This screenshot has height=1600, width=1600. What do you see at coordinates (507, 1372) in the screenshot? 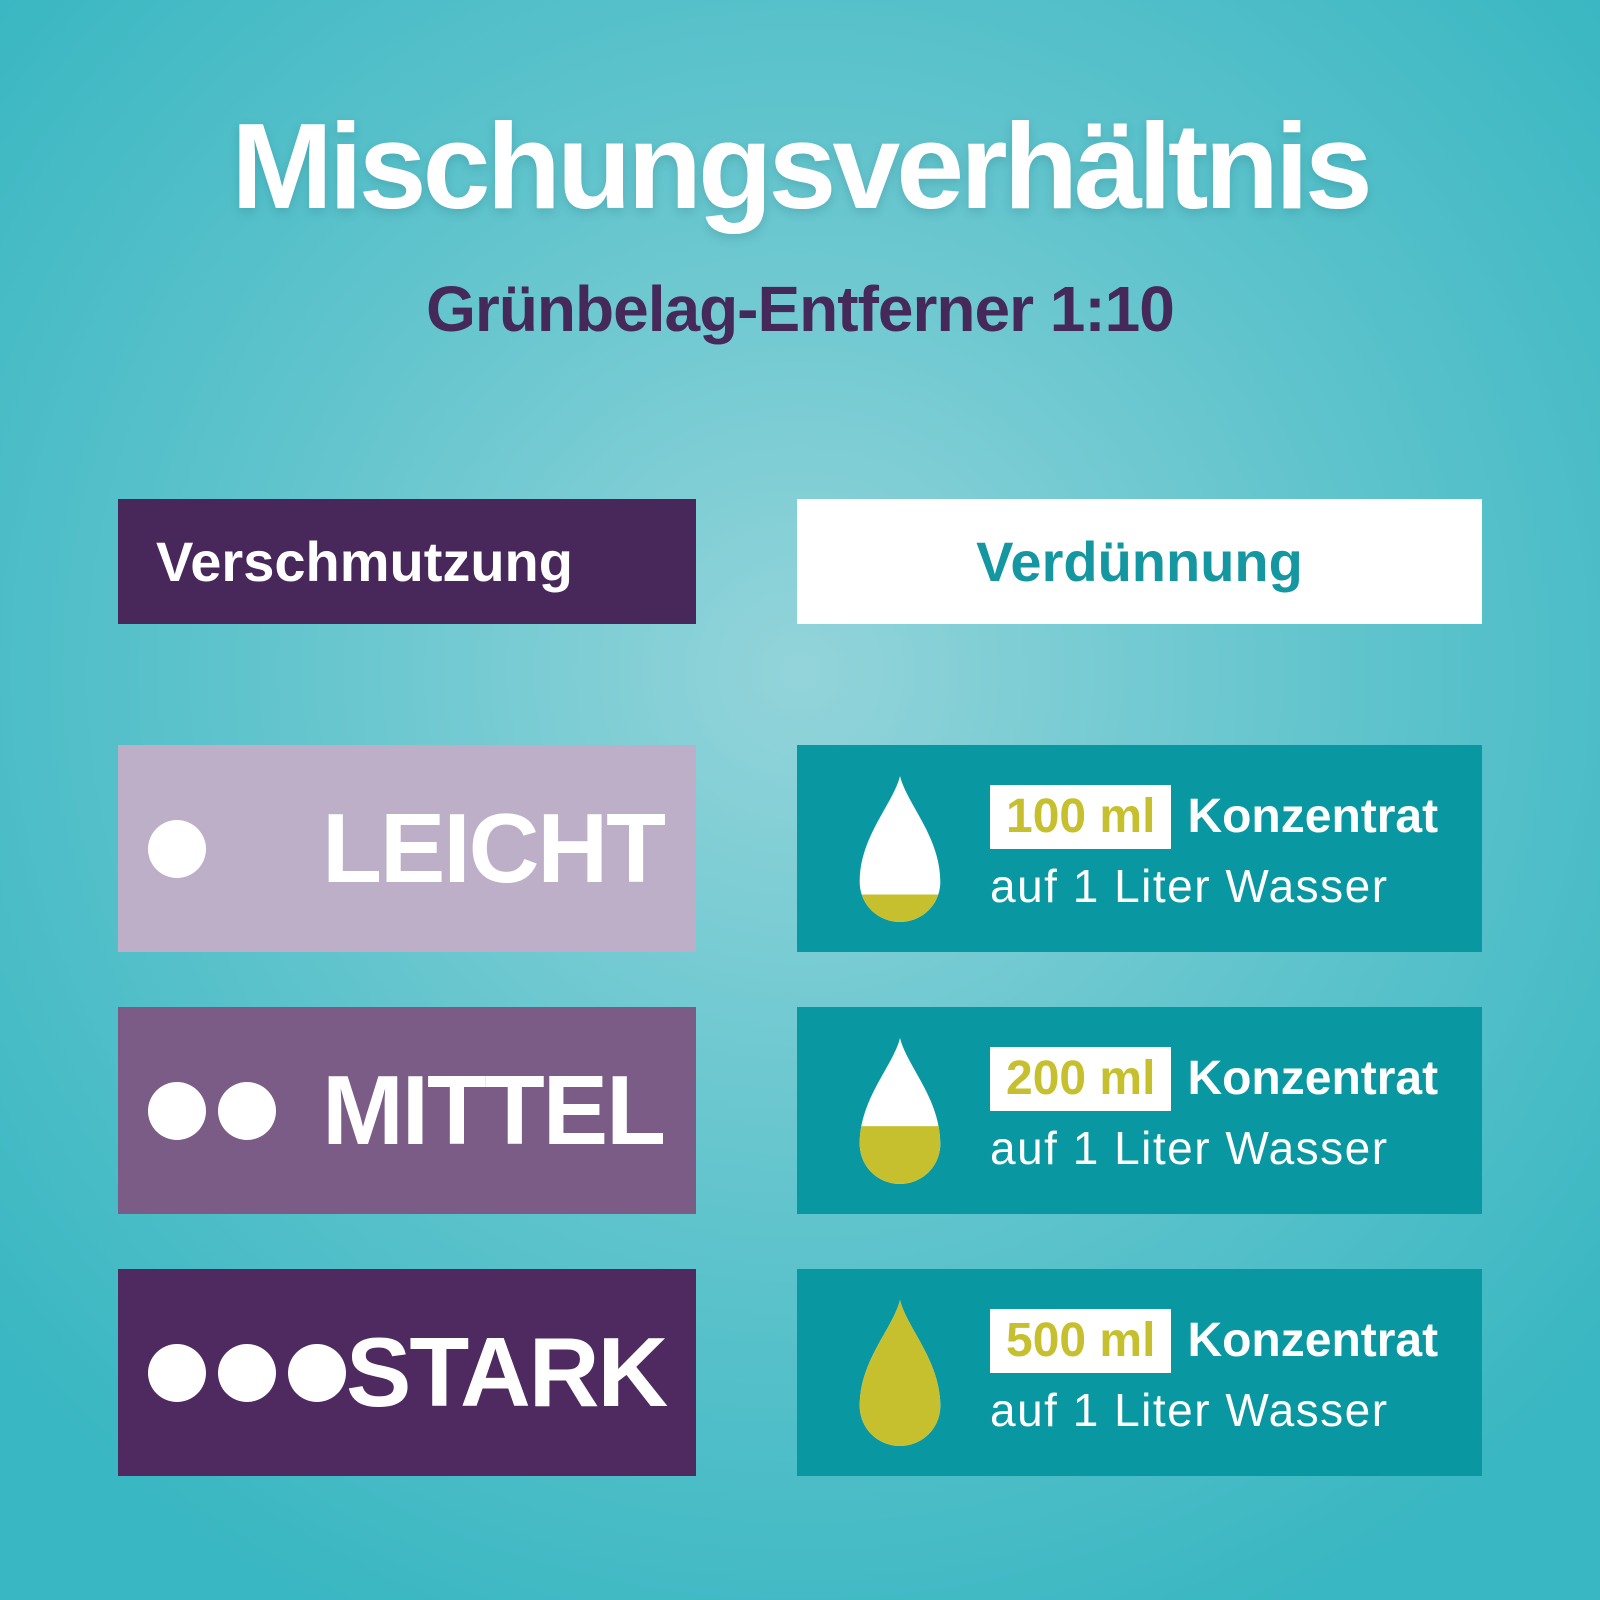
I see `severity-label: STARK` at bounding box center [507, 1372].